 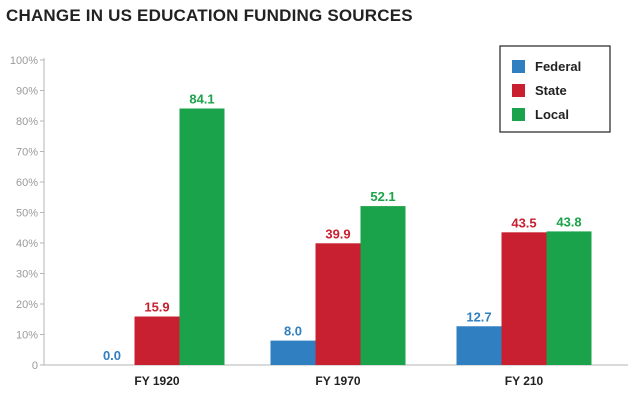 I want to click on category-label: FY 1970, so click(x=337, y=381).